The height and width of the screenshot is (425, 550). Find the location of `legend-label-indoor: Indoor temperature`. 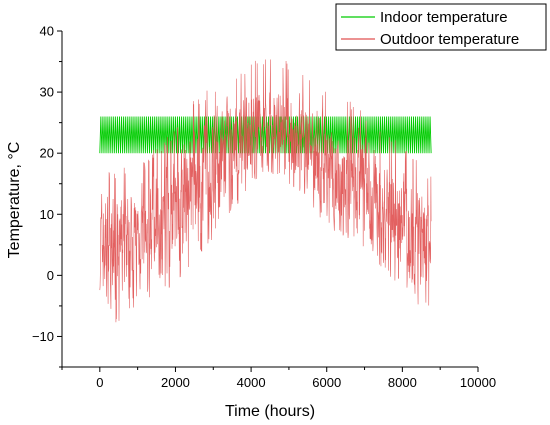

legend-label-indoor: Indoor temperature is located at coordinates (444, 17).